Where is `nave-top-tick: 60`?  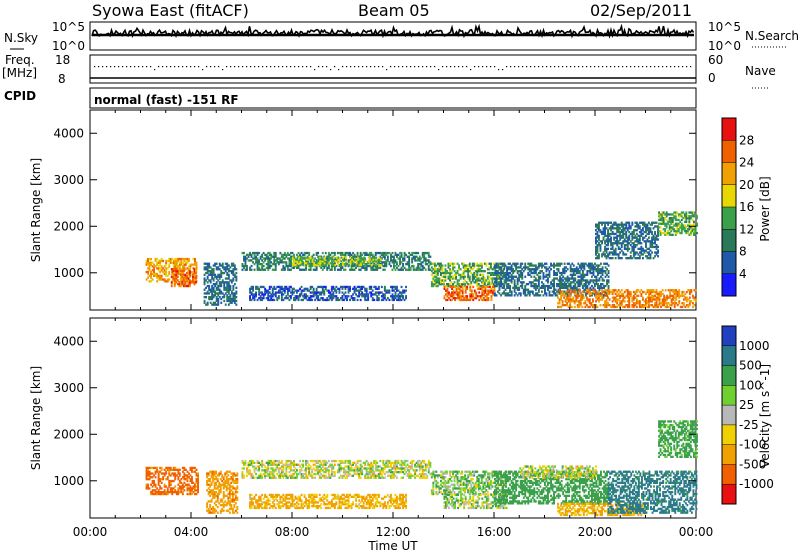 nave-top-tick: 60 is located at coordinates (715, 60).